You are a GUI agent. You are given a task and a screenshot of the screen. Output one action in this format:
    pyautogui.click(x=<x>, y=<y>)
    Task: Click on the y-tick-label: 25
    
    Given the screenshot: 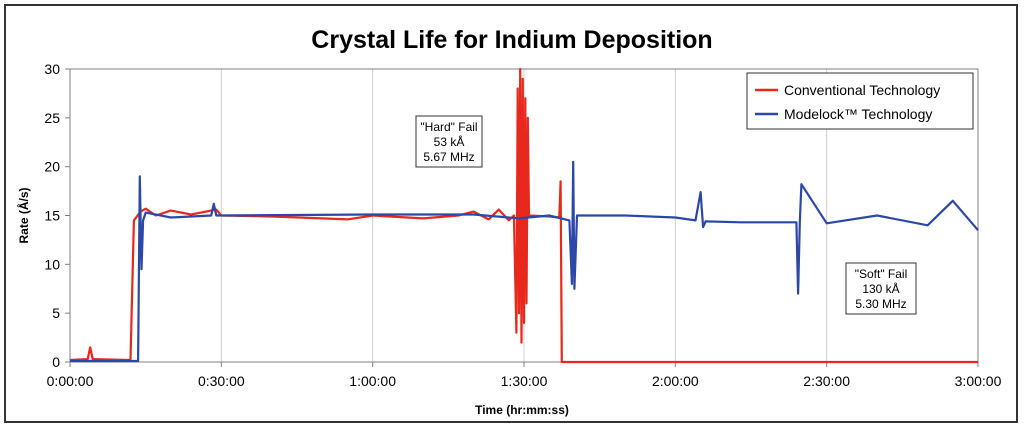 What is the action you would take?
    pyautogui.click(x=52, y=118)
    